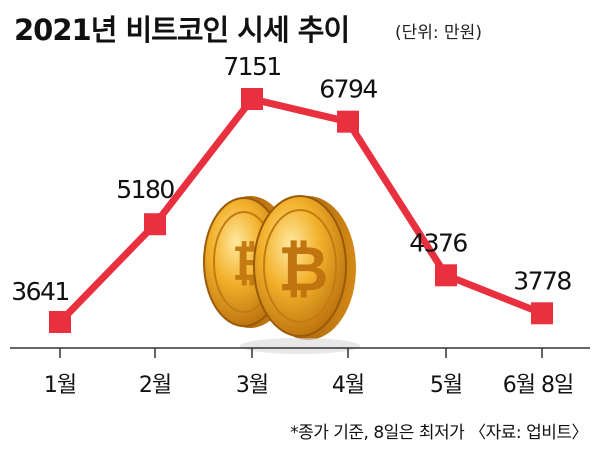 This screenshot has height=450, width=600. I want to click on x-axis-tick-label: 6월 8일, so click(538, 385).